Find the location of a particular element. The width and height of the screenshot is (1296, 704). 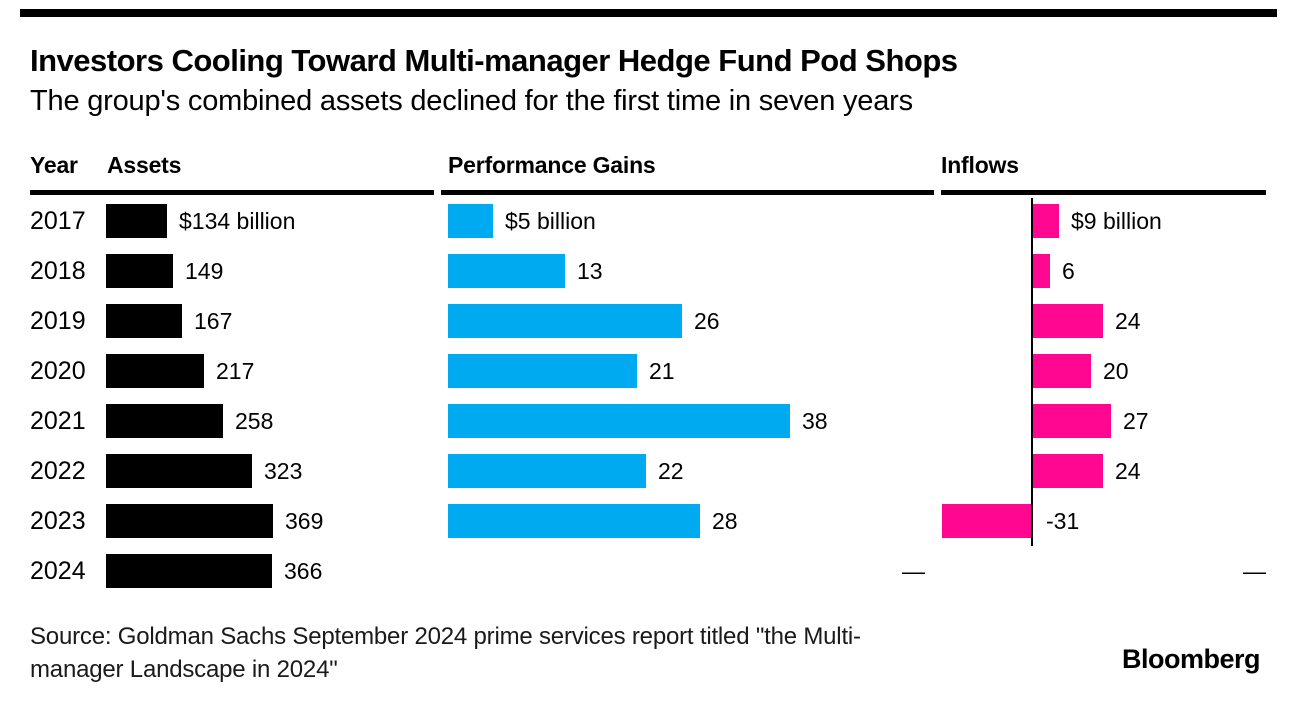

inflows-value-label: $9 billion is located at coordinates (1116, 221).